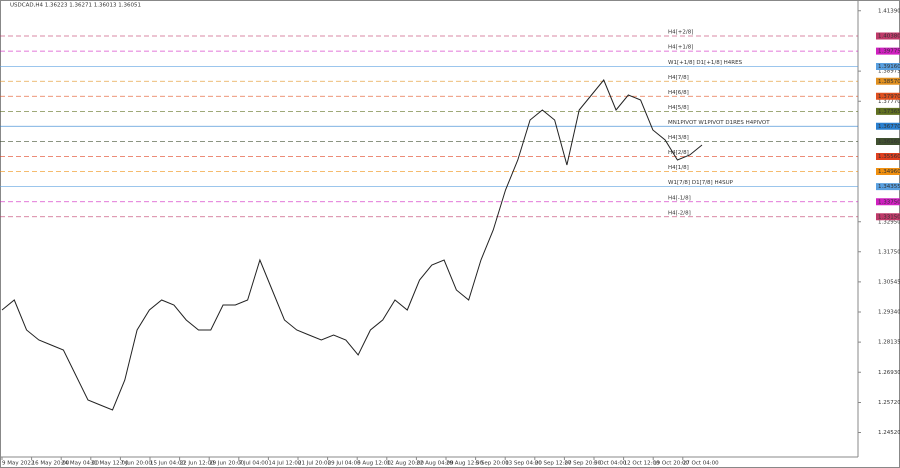  Describe the element at coordinates (889, 433) in the screenshot. I see `y-tick-label: 1.24520` at that location.